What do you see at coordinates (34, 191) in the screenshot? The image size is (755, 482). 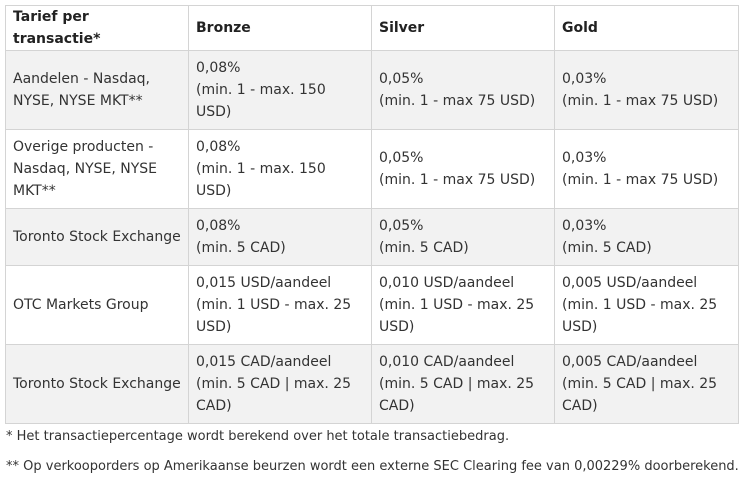 I see `cell-line: MKT**` at bounding box center [34, 191].